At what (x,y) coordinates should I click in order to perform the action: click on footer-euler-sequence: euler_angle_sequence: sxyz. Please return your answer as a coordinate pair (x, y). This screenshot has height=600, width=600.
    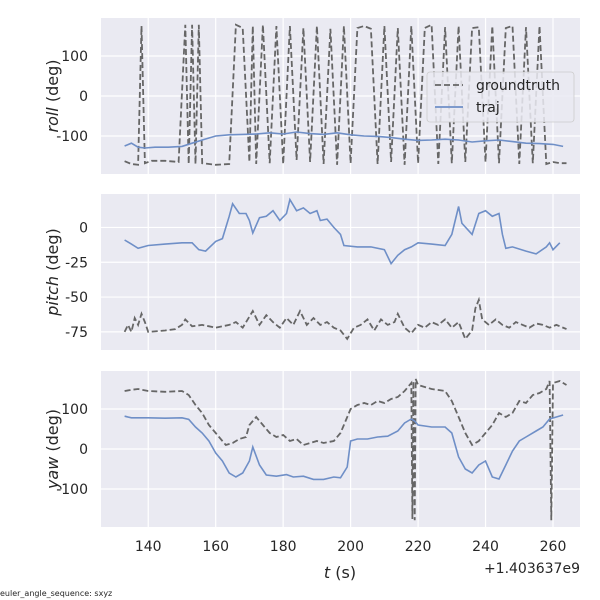
    Looking at the image, I should click on (56, 593).